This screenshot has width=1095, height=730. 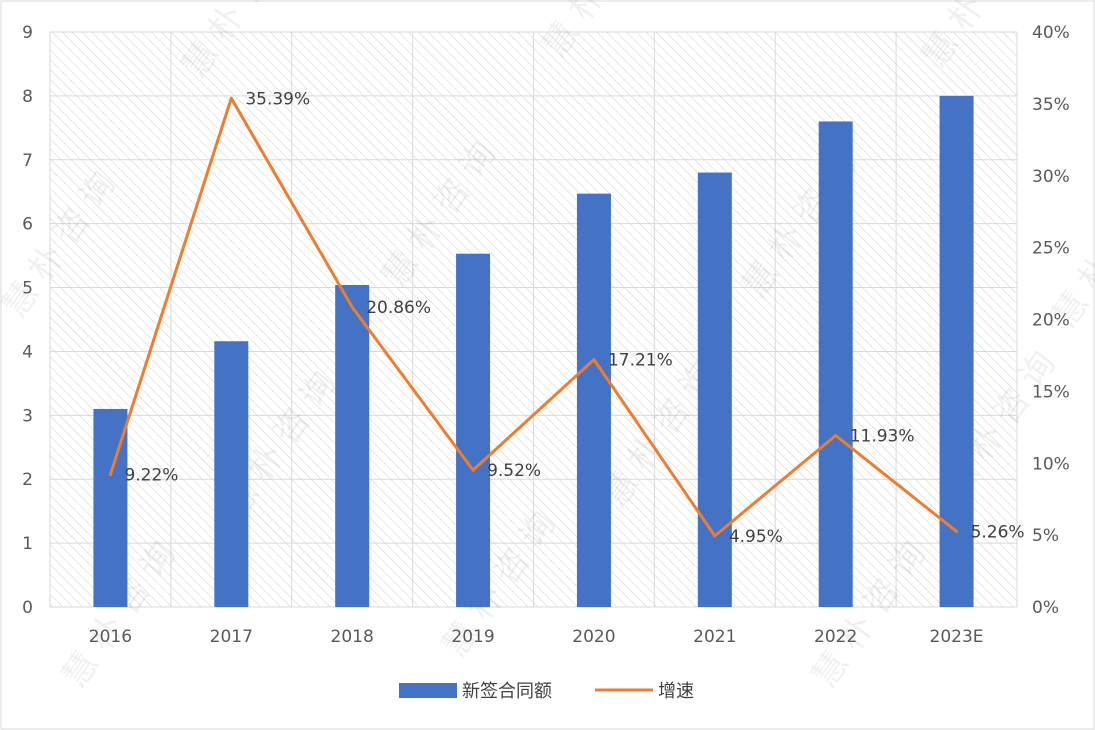 I want to click on left-tick-label: 7, so click(x=27, y=161).